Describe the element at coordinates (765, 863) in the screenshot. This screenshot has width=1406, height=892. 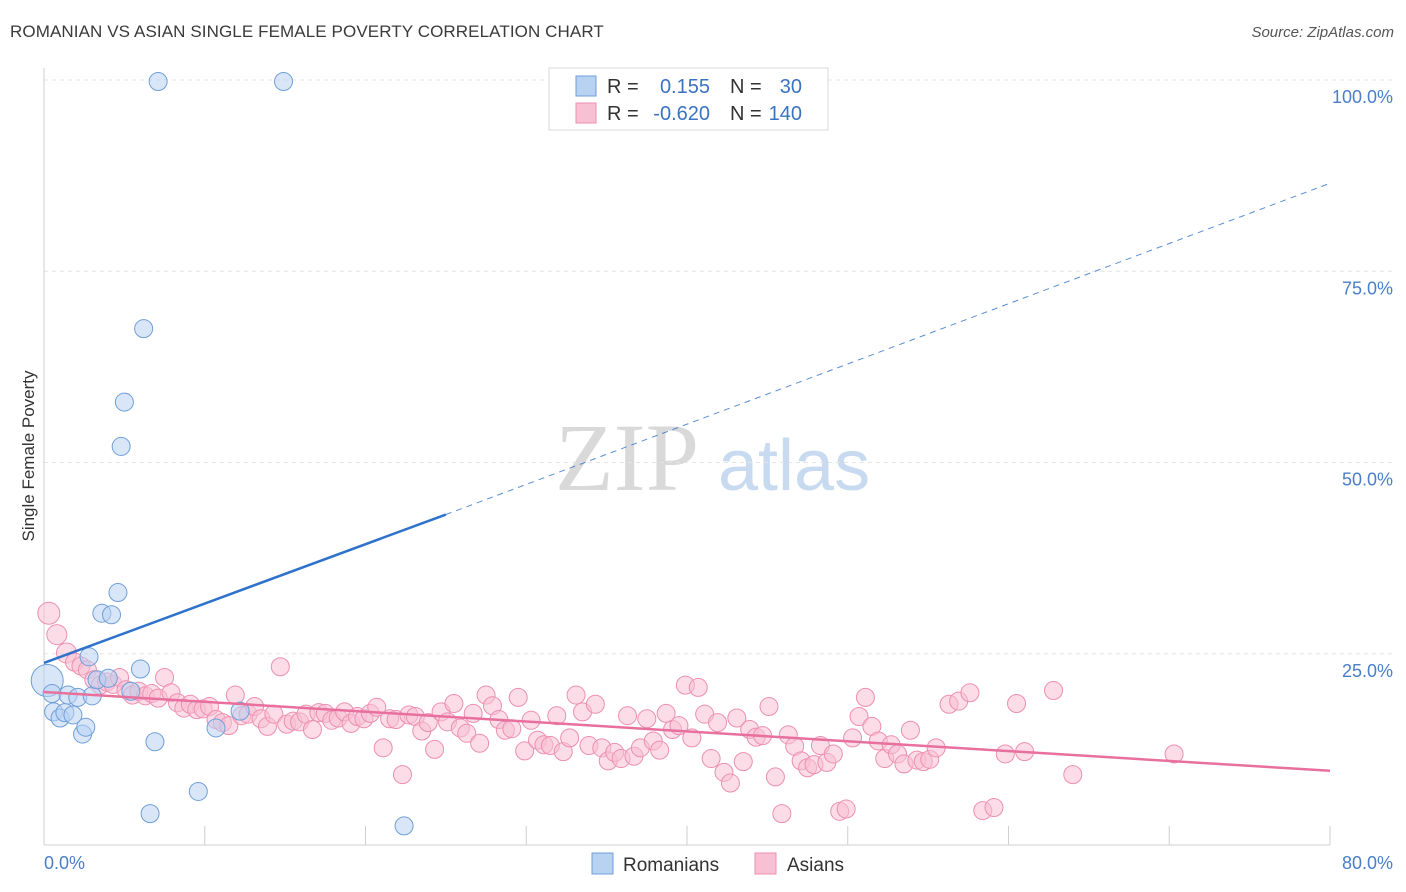
I see `asians-bottom-swatch` at that location.